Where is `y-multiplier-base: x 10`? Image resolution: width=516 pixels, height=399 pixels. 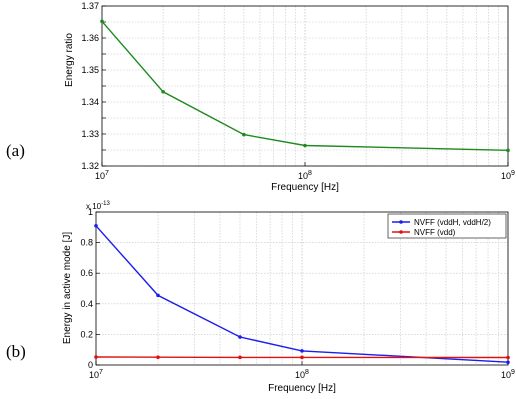 y-multiplier-base: x 10 is located at coordinates (94, 206).